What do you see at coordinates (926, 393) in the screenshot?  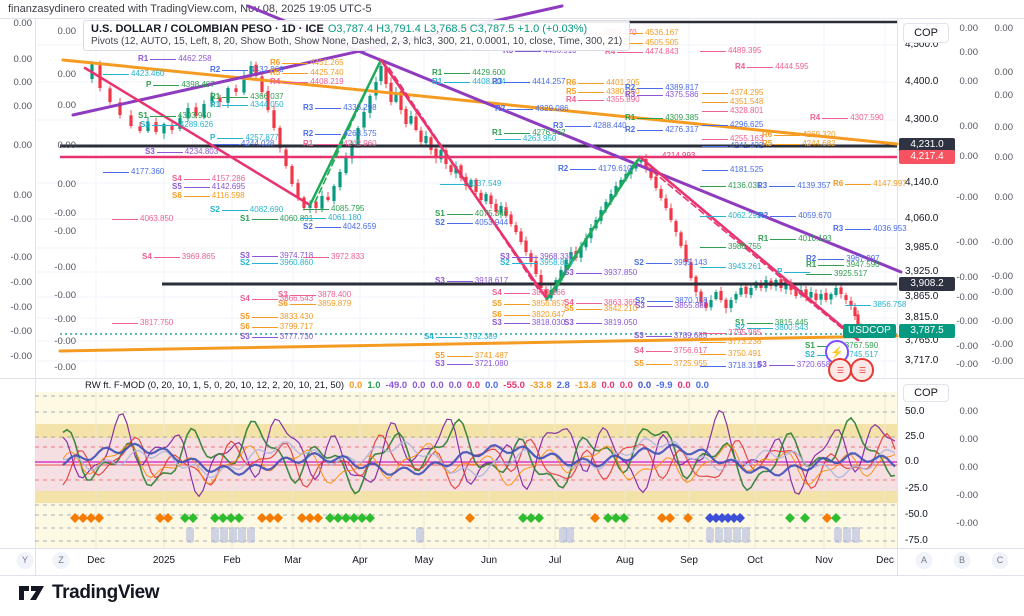 I see `indicator-currency-button: COP` at bounding box center [926, 393].